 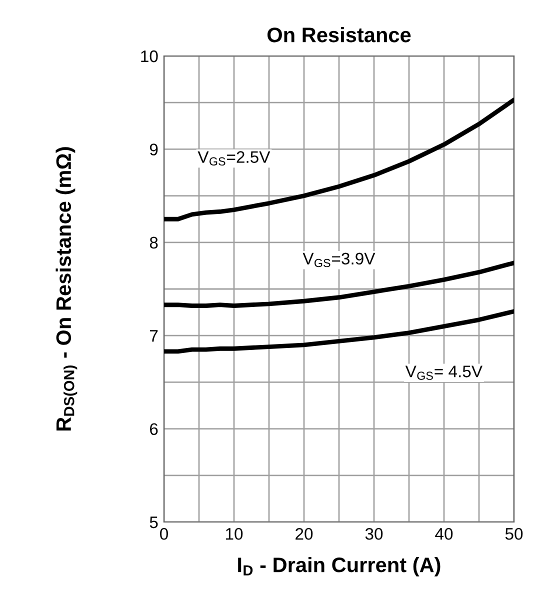 What do you see at coordinates (154, 522) in the screenshot?
I see `y-tick-label: 5` at bounding box center [154, 522].